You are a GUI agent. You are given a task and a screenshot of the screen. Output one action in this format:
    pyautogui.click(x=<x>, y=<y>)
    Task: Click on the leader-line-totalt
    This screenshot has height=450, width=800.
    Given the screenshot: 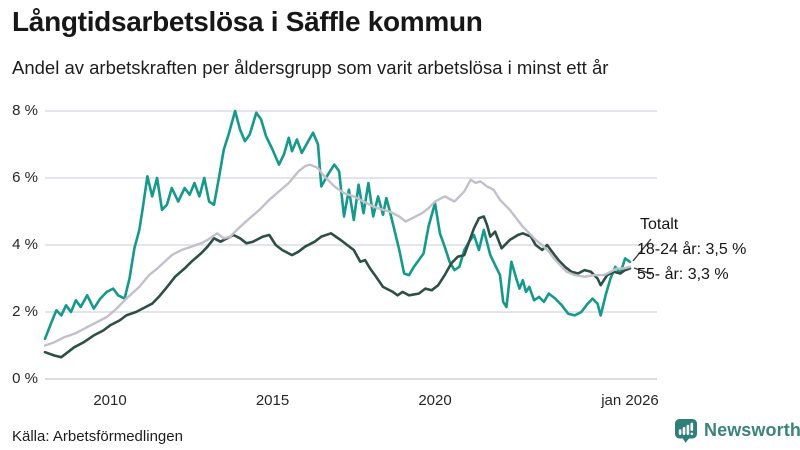 What is the action you would take?
    pyautogui.click(x=642, y=250)
    